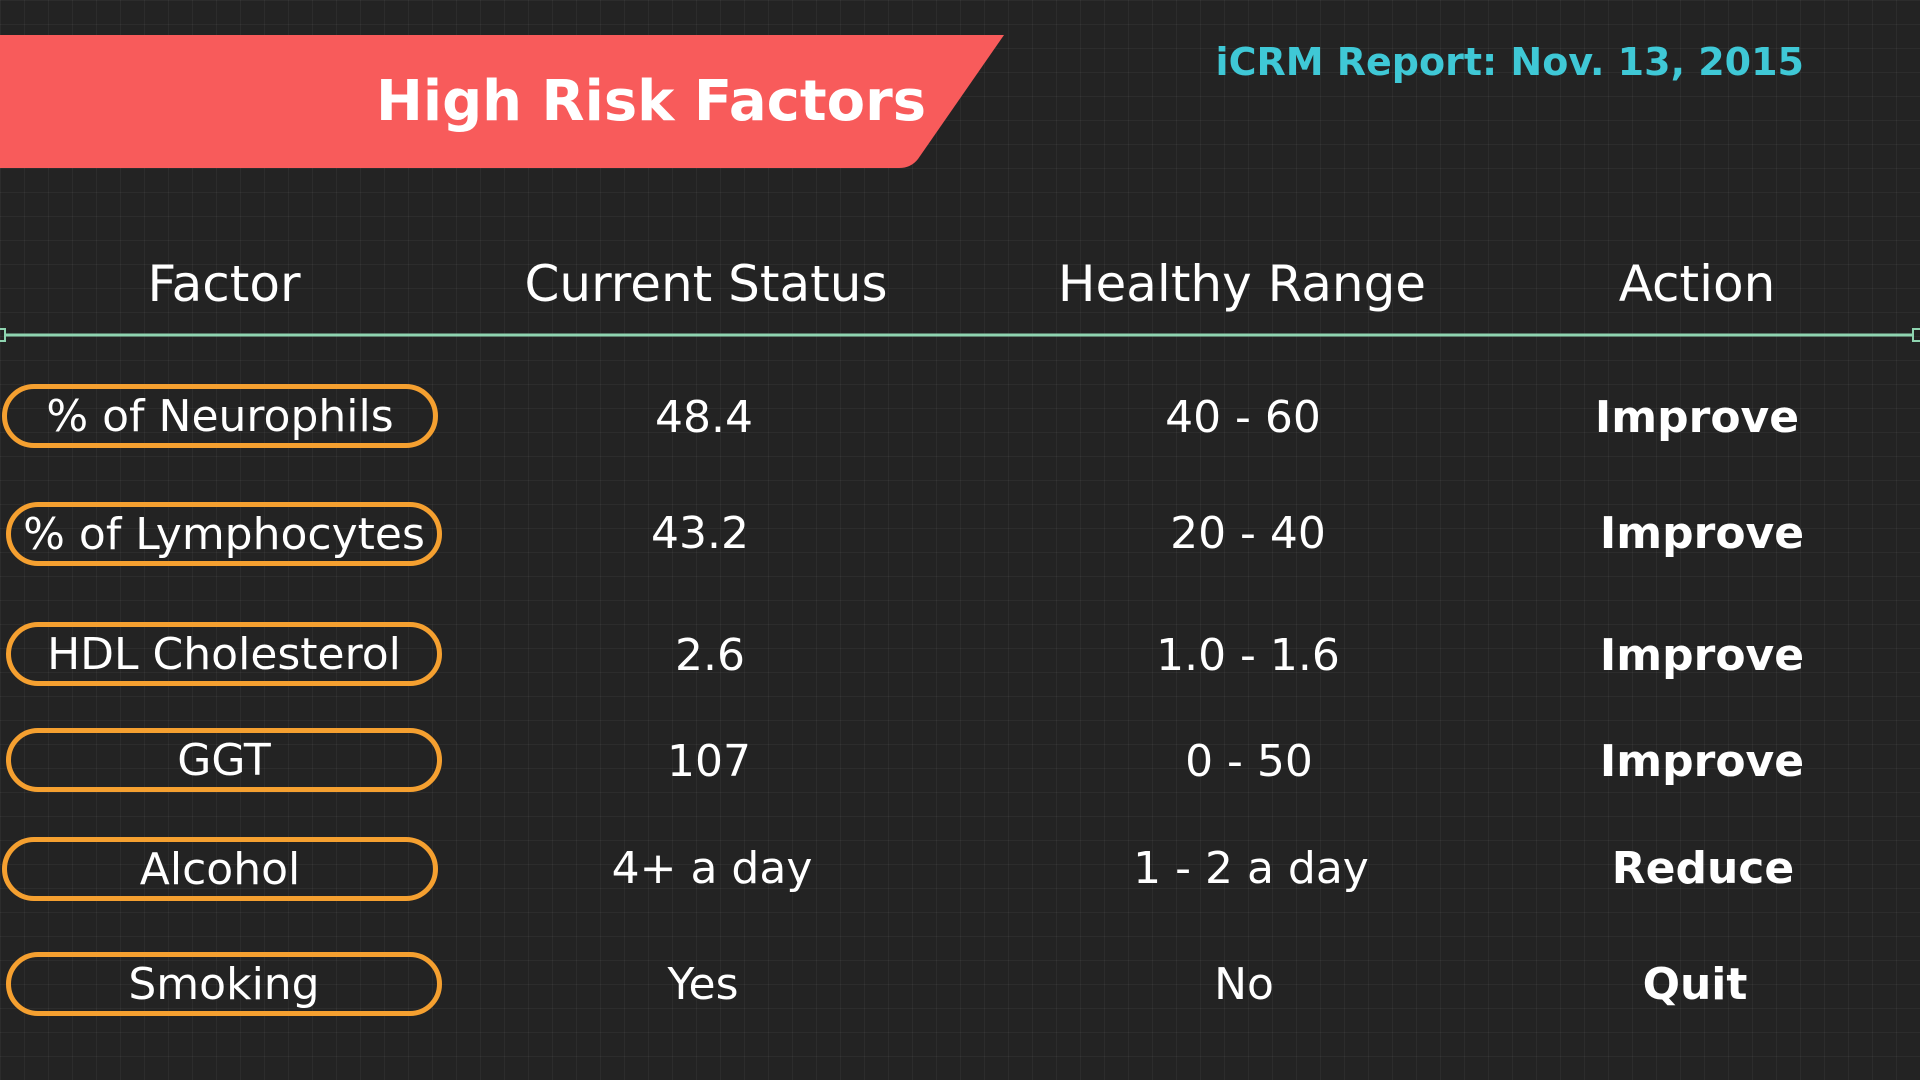  I want to click on table-row: % of Neurophils 48.4 40 - 60 Improve, so click(960, 418).